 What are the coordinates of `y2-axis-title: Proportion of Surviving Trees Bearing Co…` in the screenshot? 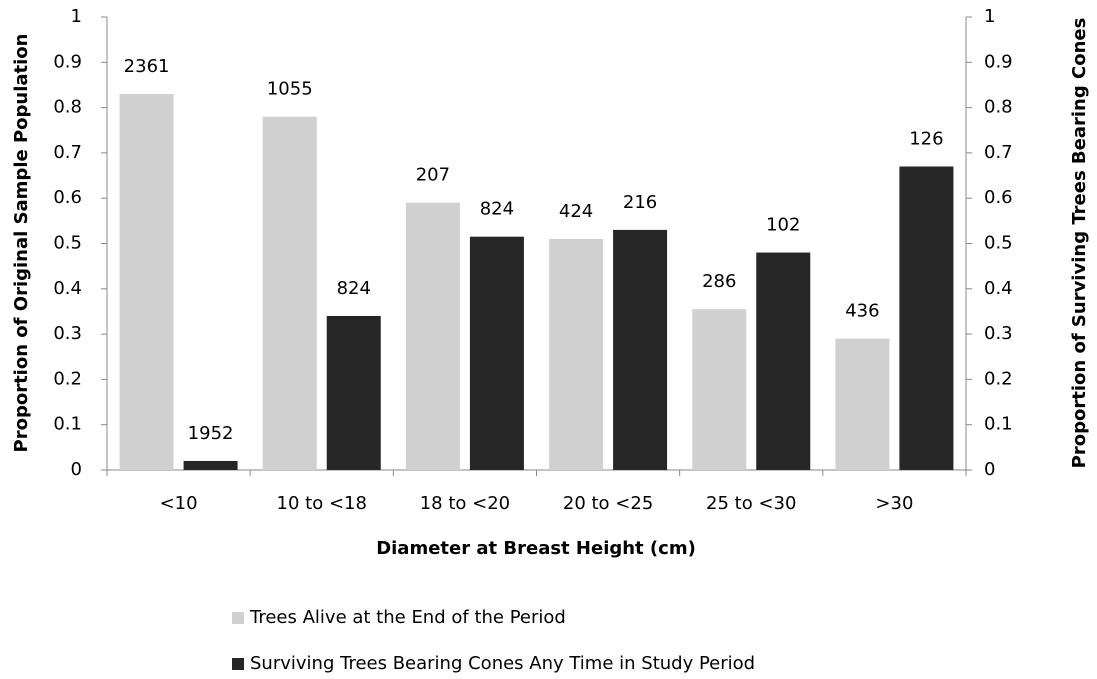 It's located at (1079, 243).